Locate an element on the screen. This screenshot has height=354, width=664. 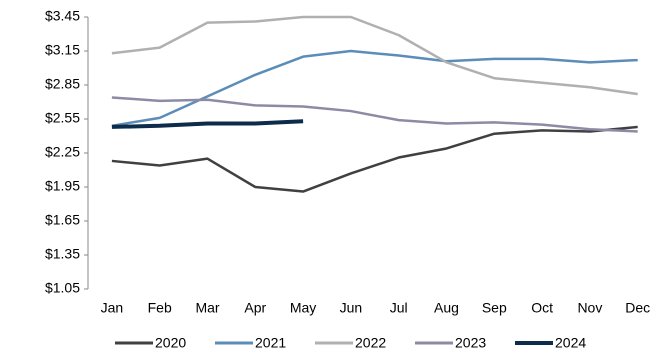
x-tick-label: Jun is located at coordinates (351, 308).